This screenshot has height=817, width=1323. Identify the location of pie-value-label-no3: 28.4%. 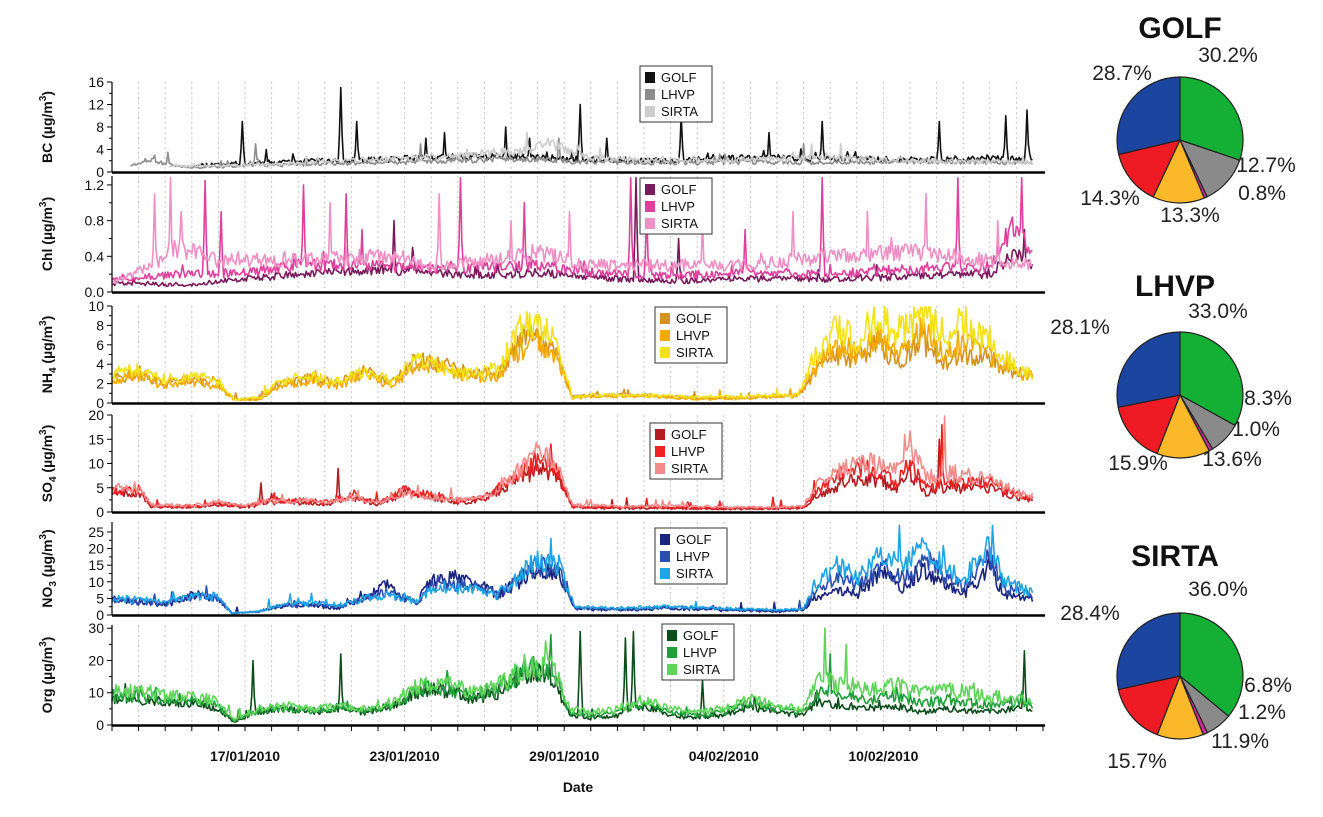
(1090, 613).